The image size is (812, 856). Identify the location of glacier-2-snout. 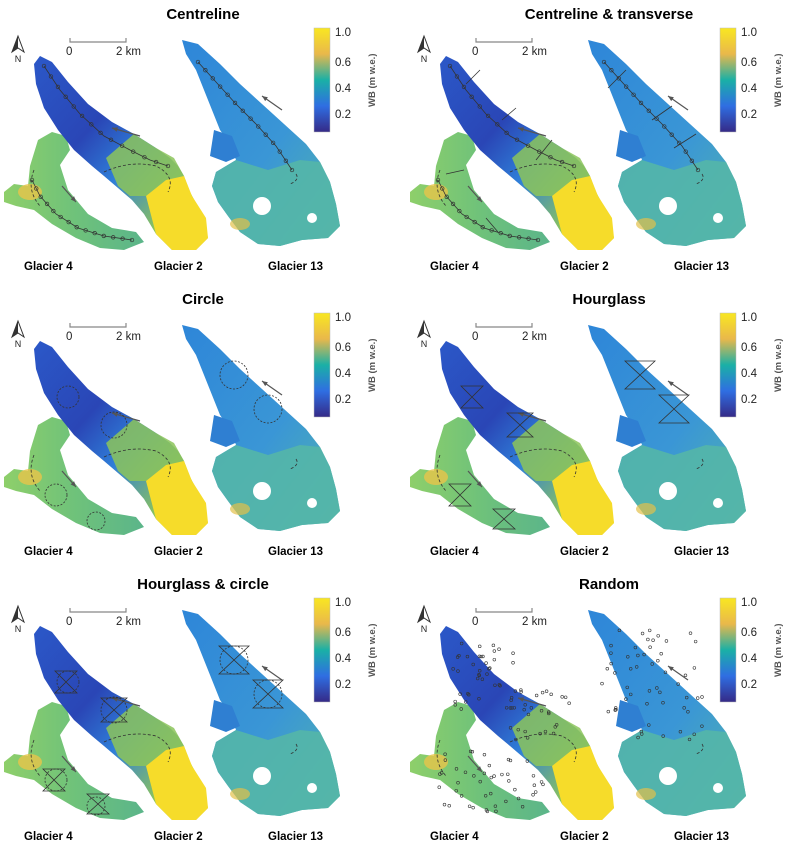
(177, 213).